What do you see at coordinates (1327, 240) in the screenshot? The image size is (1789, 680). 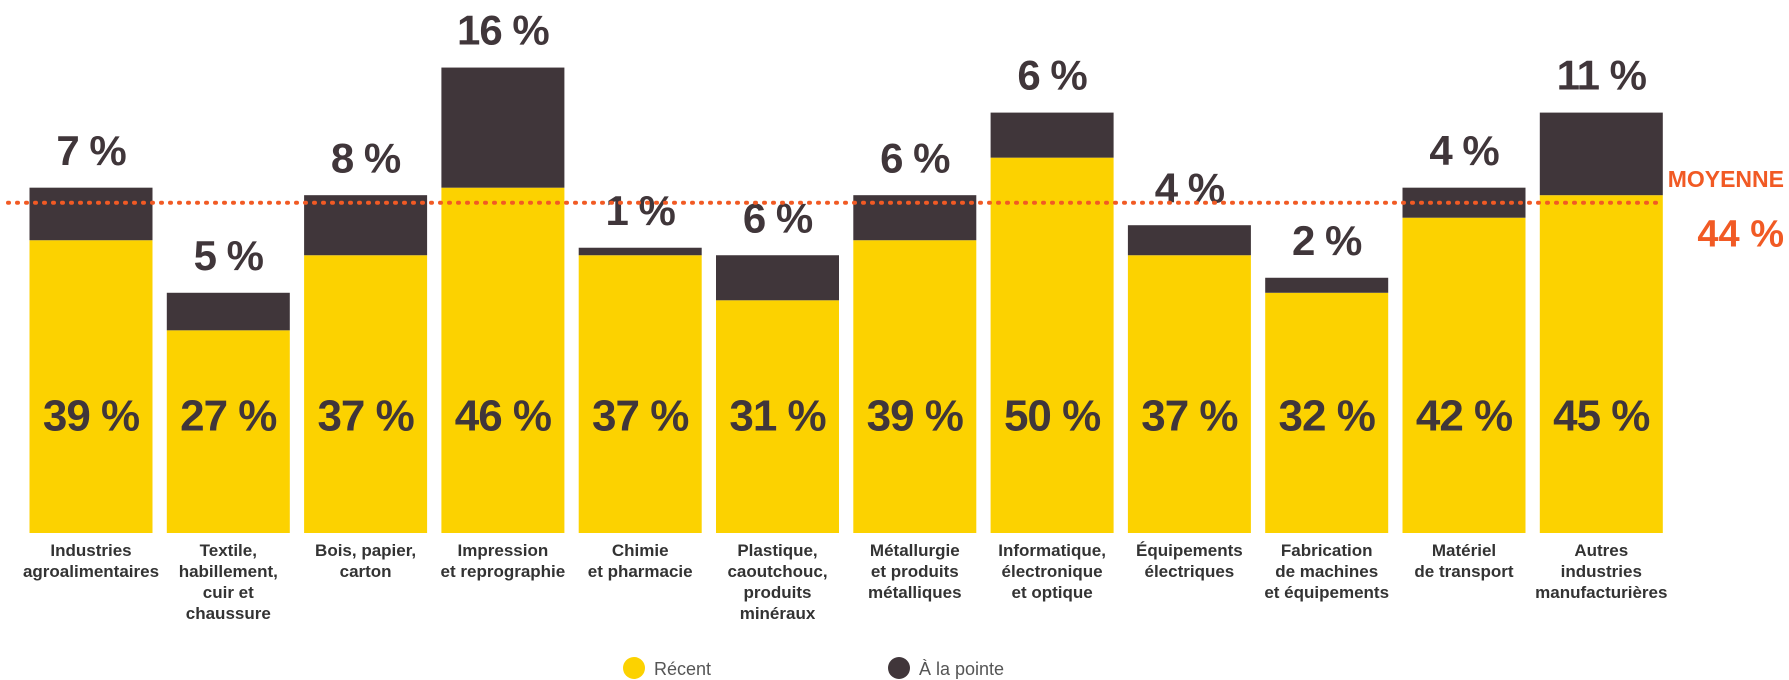 I see `top-value-label: 2 %` at bounding box center [1327, 240].